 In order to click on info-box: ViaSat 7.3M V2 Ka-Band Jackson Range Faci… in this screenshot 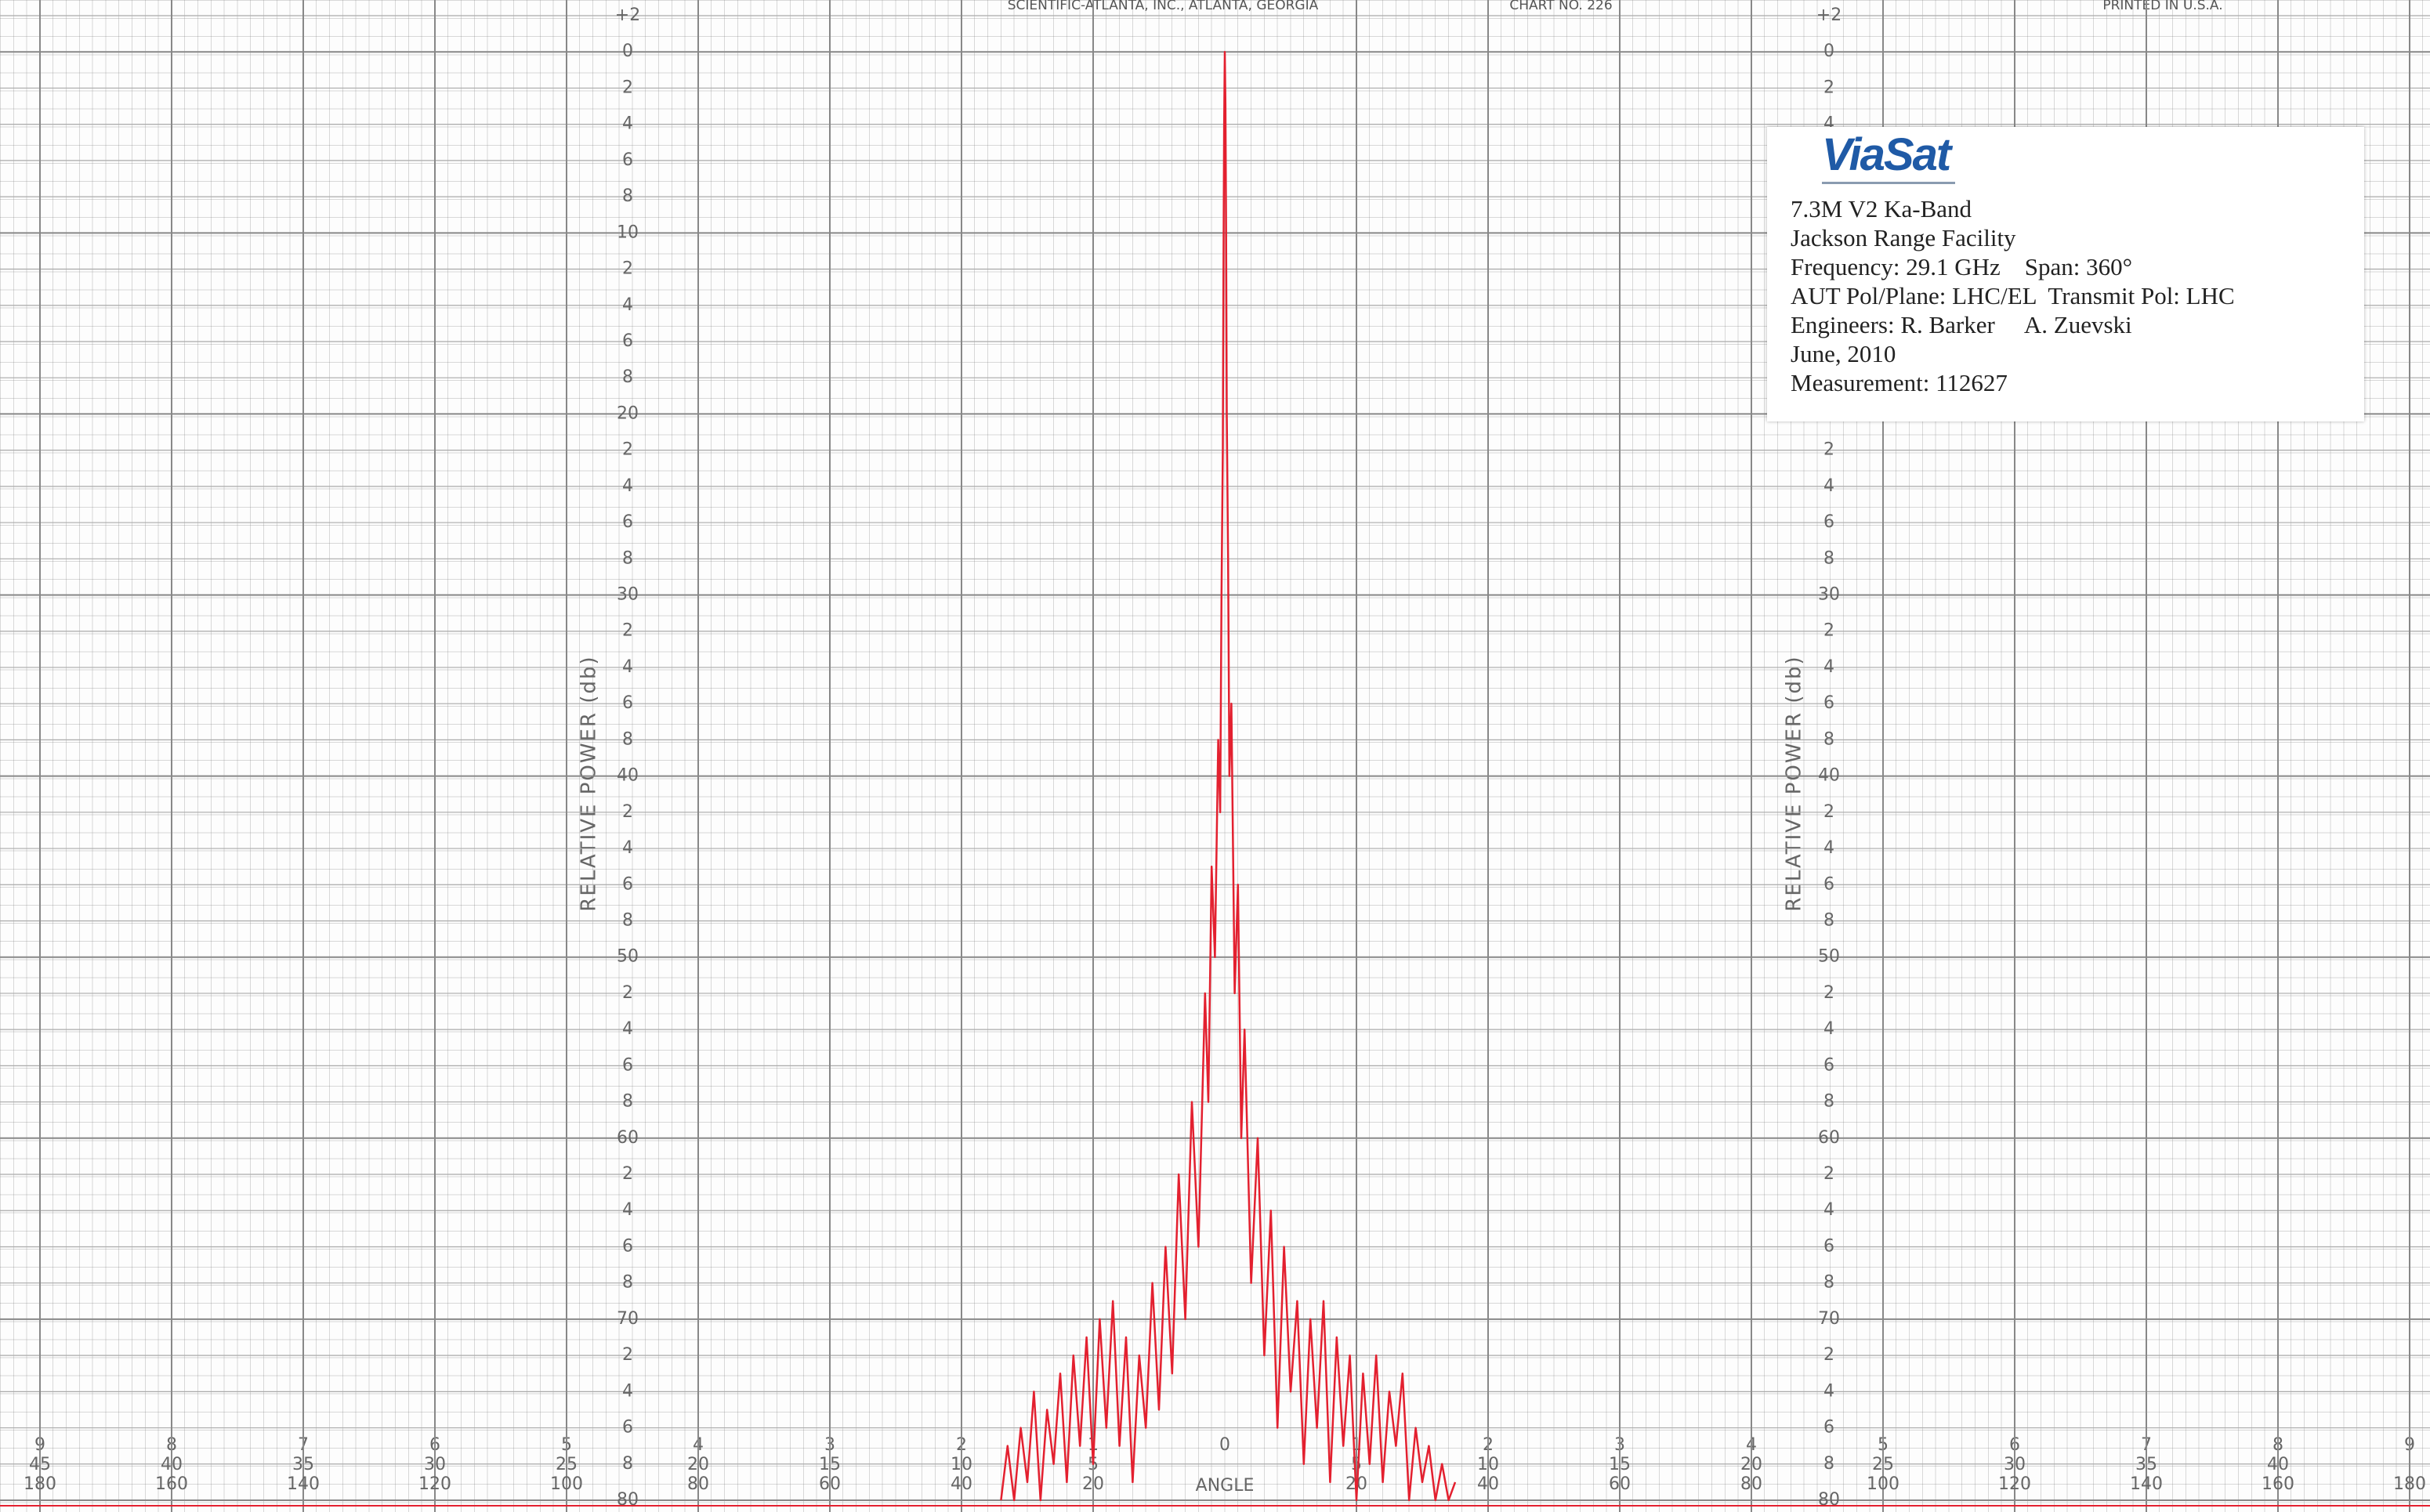, I will do `click(2065, 274)`.